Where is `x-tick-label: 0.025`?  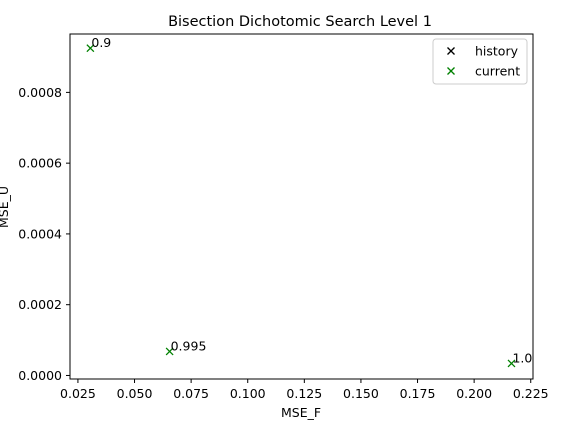
x-tick-label: 0.025 is located at coordinates (78, 393).